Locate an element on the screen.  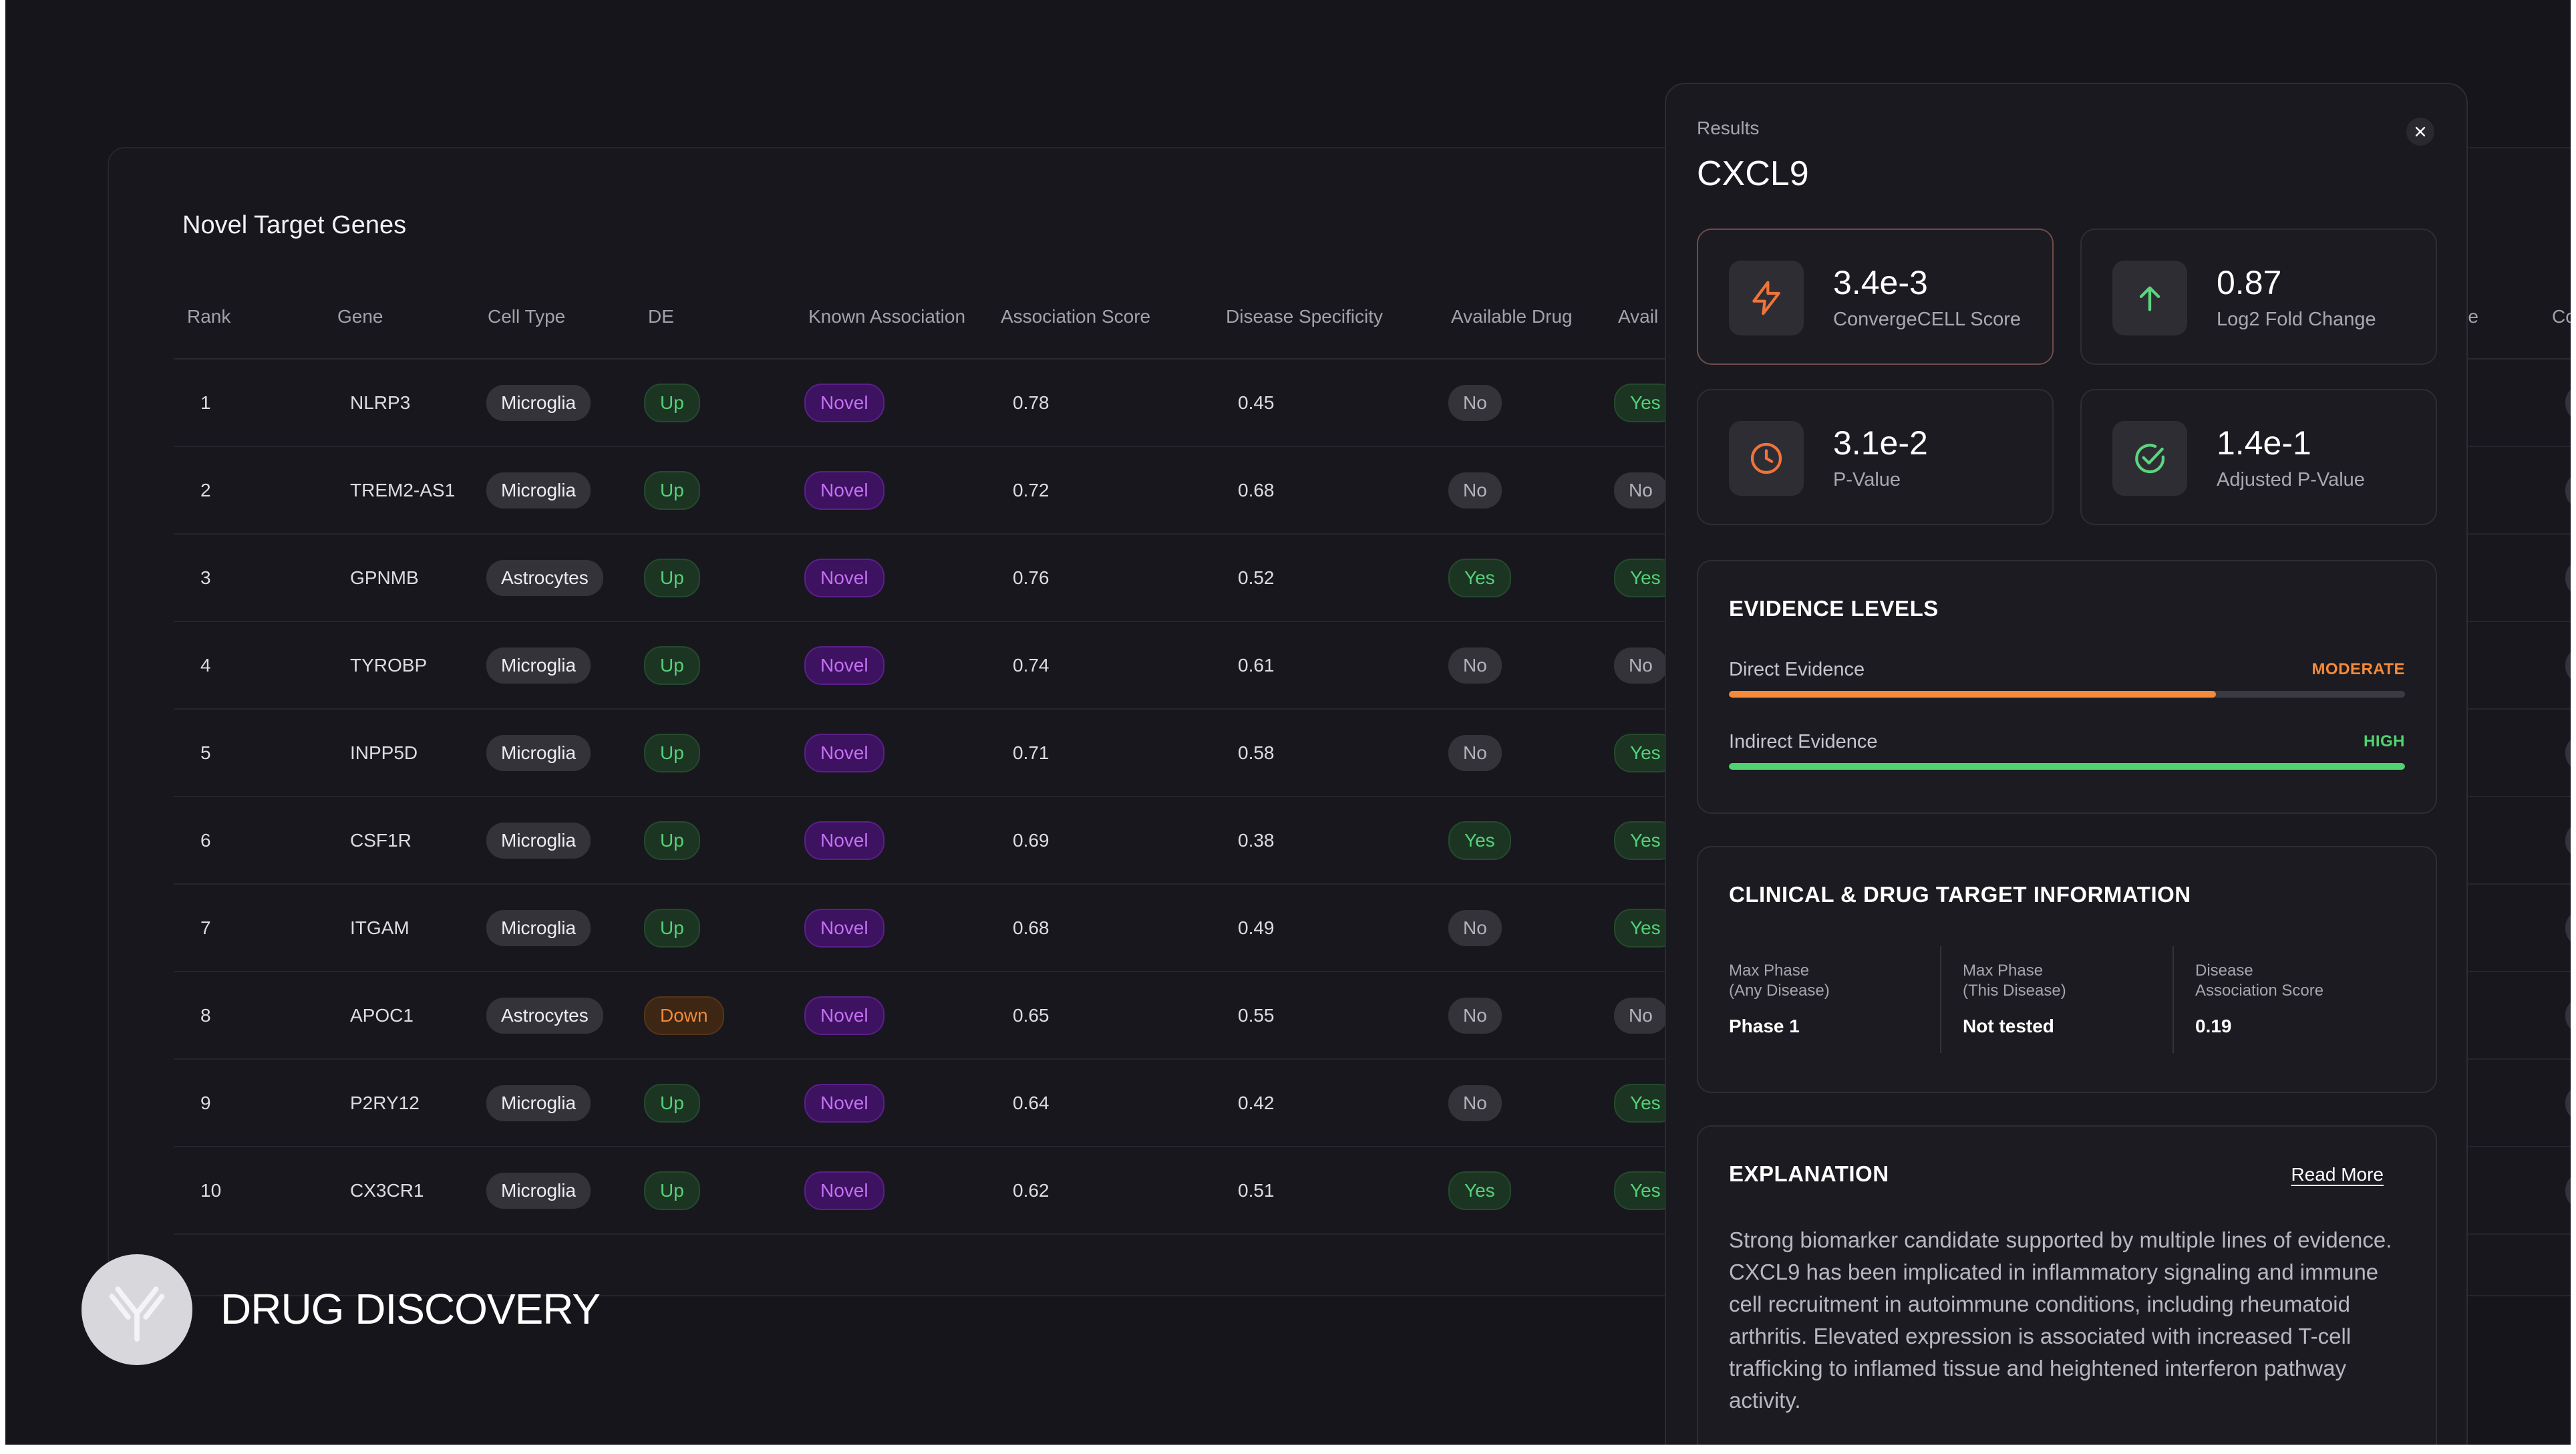
available-drug-badge-cell: Yes is located at coordinates (1479, 577).